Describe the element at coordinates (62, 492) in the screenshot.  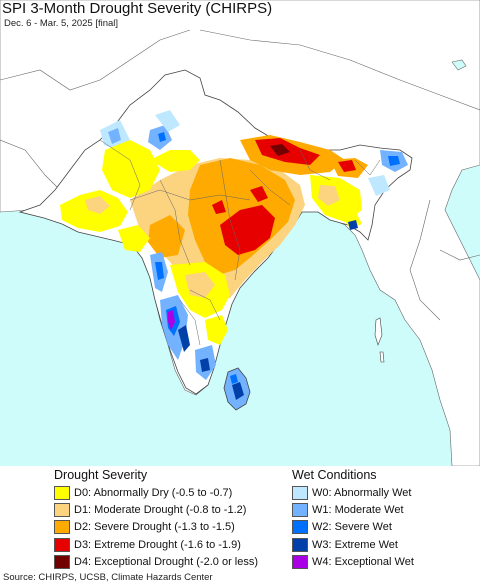
I see `swatch-d0` at that location.